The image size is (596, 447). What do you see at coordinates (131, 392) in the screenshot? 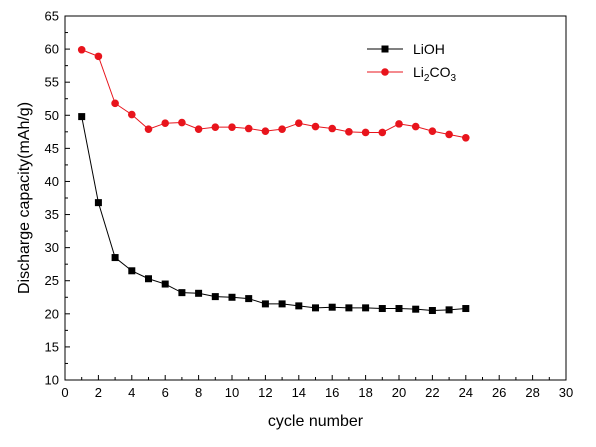
I see `x-tick-label-4: 4` at bounding box center [131, 392].